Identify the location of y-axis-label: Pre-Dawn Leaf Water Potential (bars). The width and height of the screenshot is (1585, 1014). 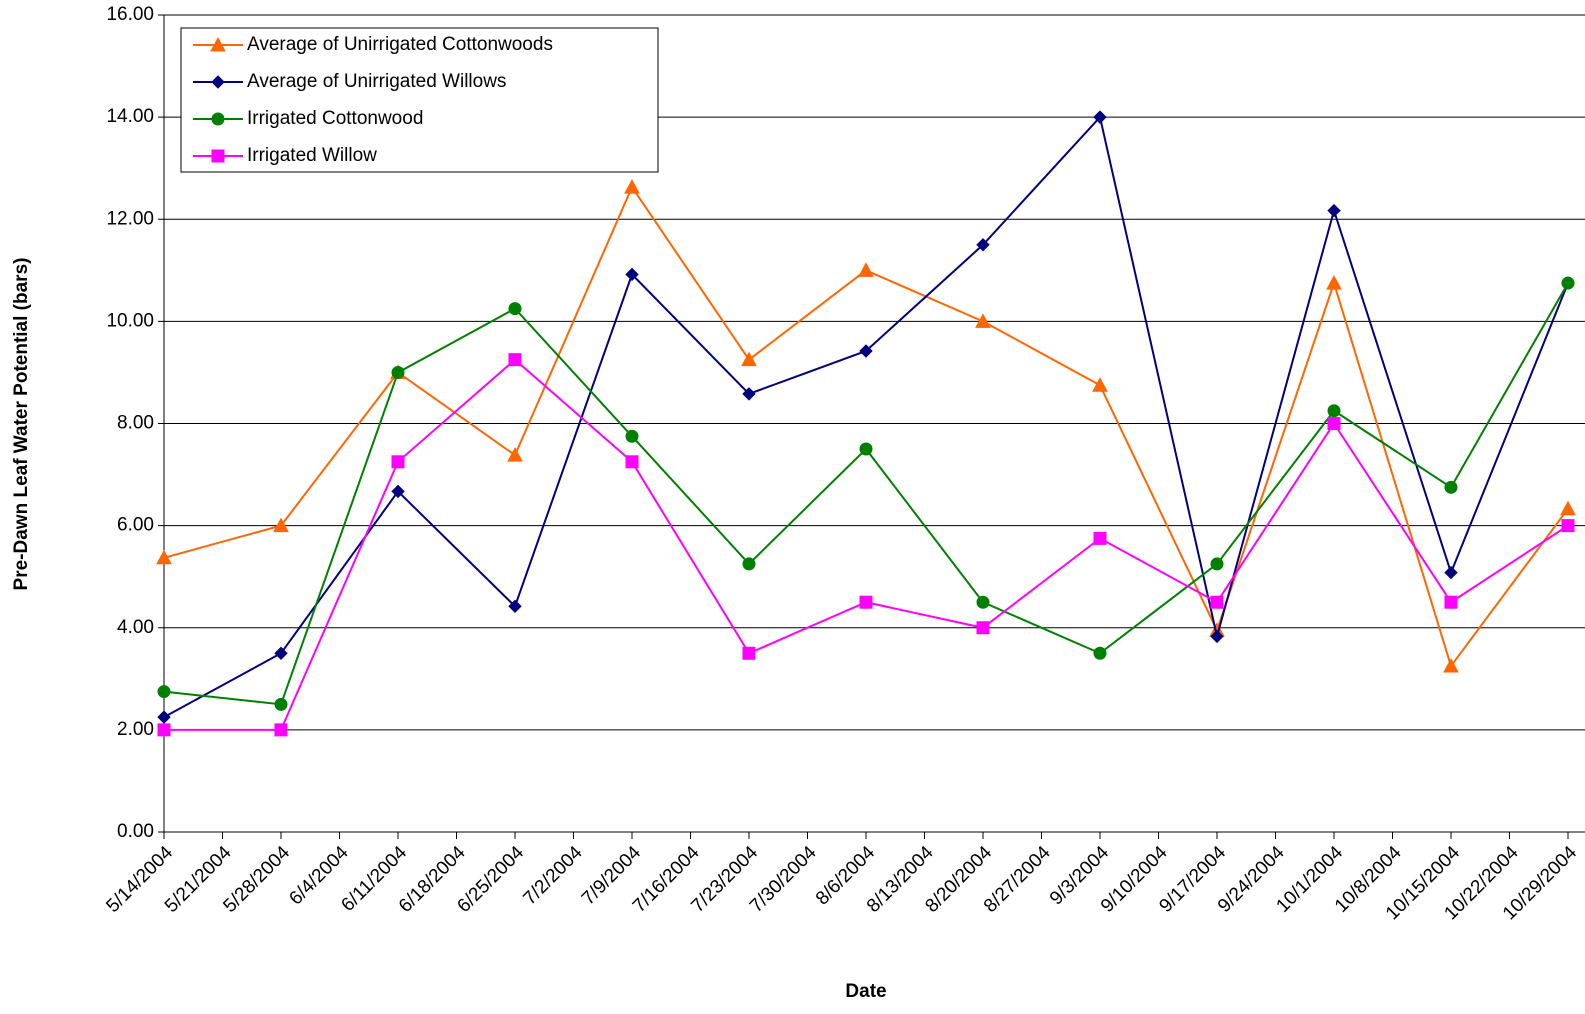
(21, 424).